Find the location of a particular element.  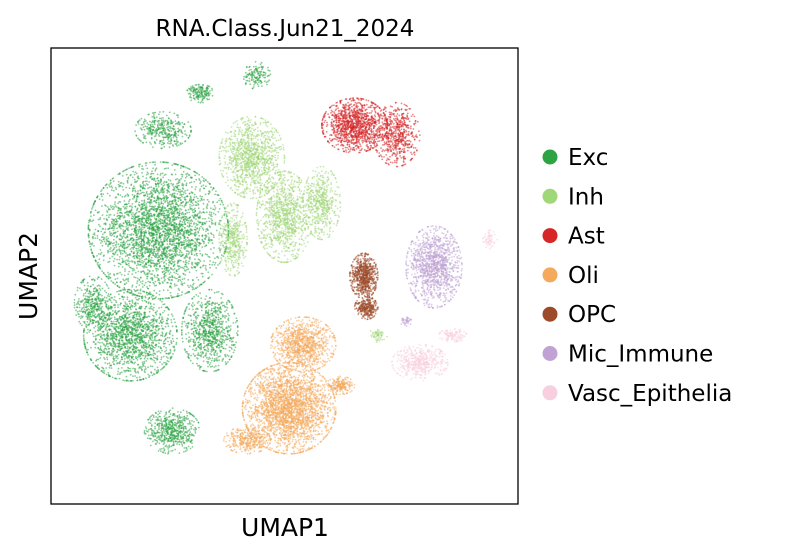

legend-item-vasc-epithelia: Vasc_Epithelia is located at coordinates (637, 394).